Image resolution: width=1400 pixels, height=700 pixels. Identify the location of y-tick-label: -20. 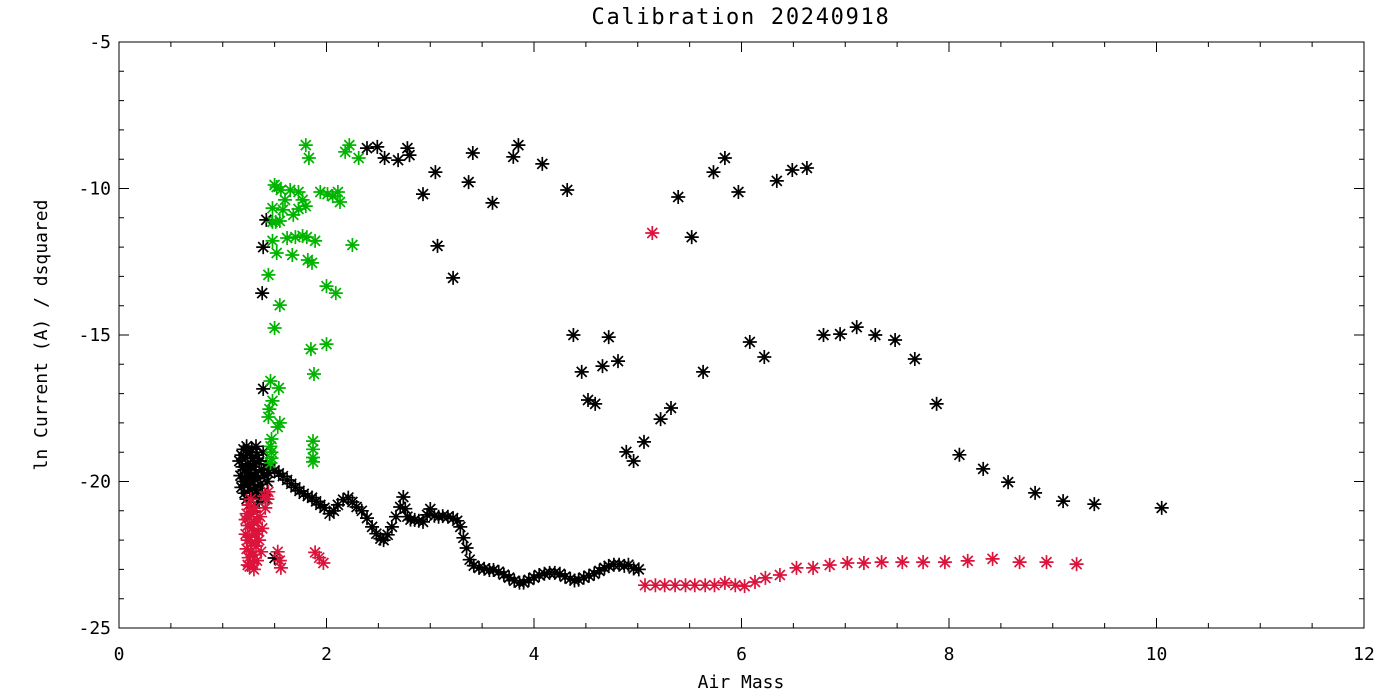
(94, 482).